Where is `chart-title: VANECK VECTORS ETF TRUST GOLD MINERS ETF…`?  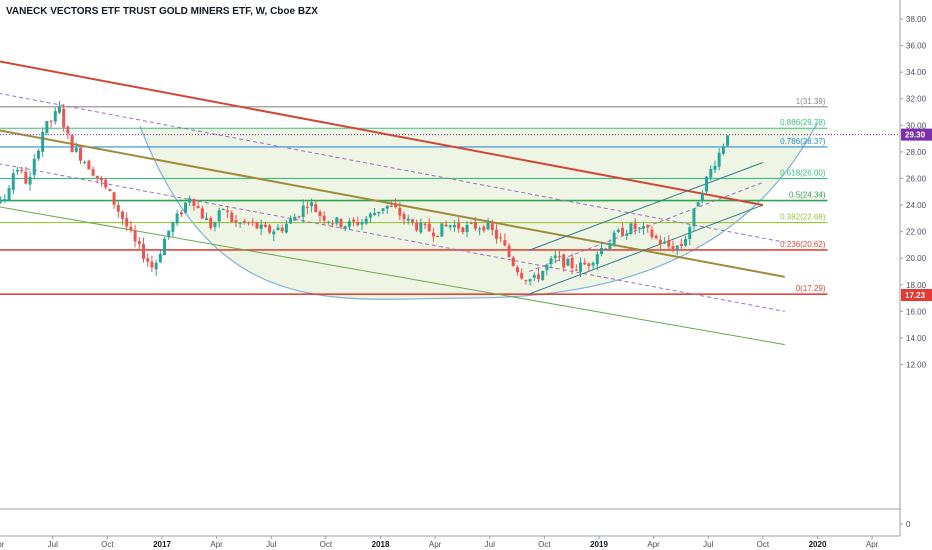
chart-title: VANECK VECTORS ETF TRUST GOLD MINERS ETF… is located at coordinates (162, 11).